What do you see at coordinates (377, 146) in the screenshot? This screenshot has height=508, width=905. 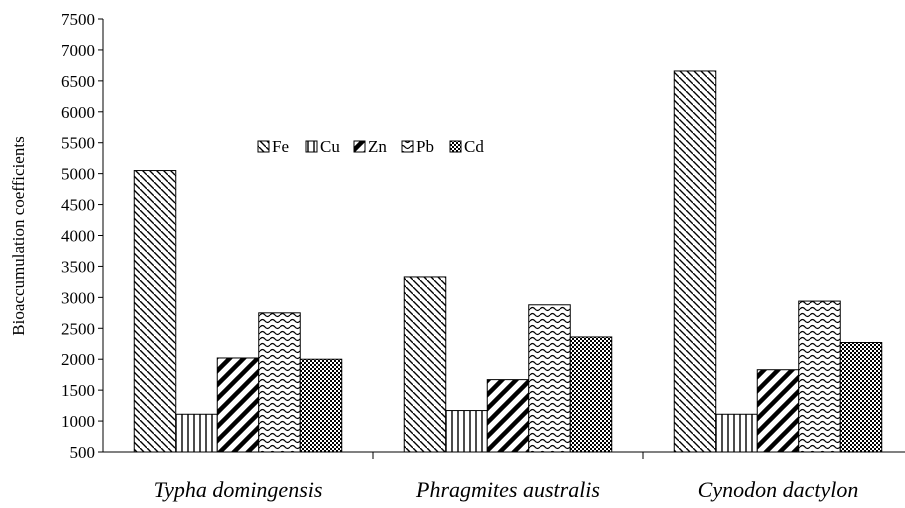 I see `legend-label-zn: Zn` at bounding box center [377, 146].